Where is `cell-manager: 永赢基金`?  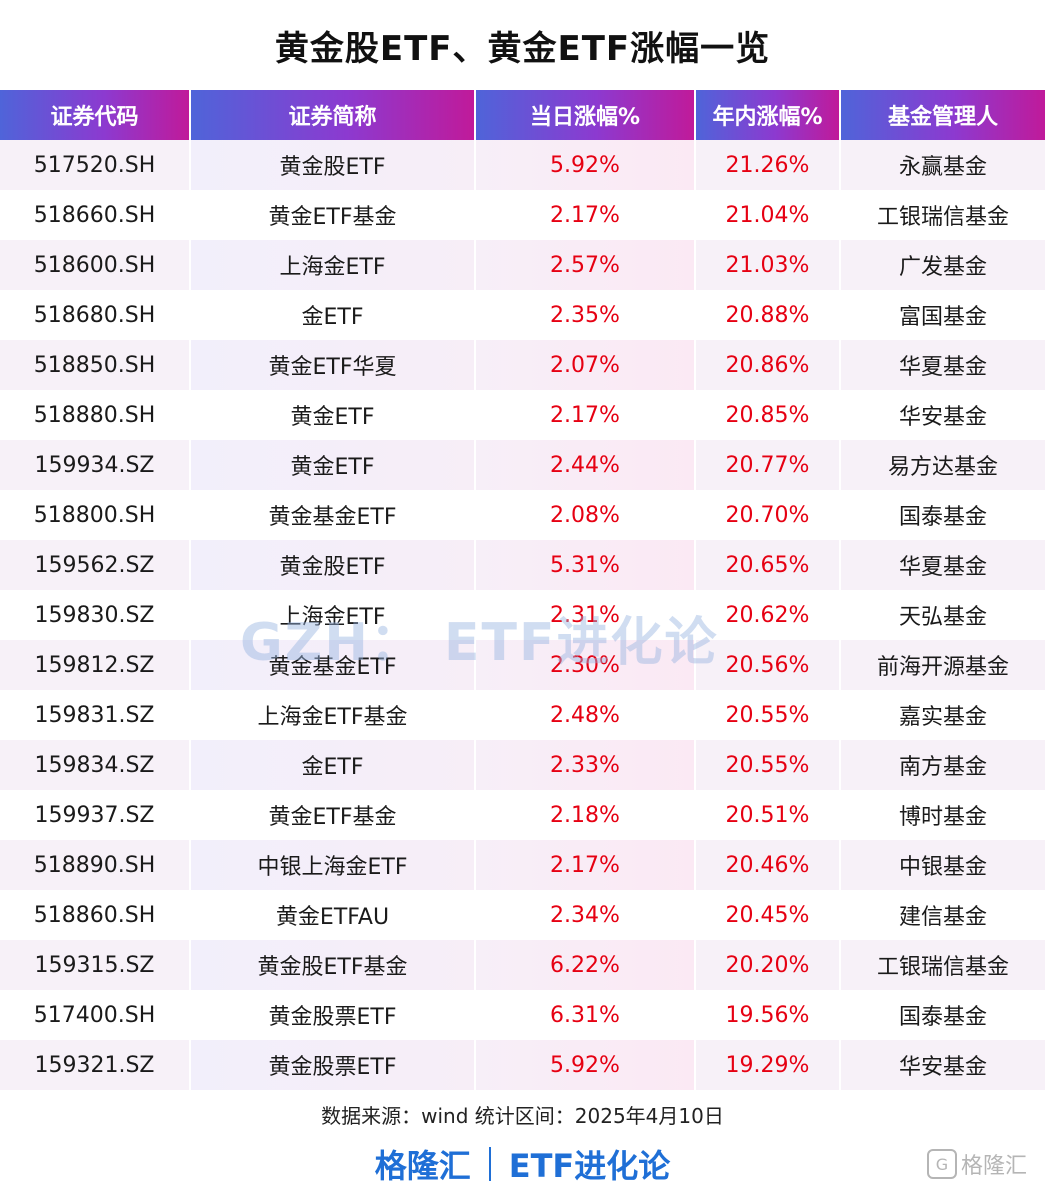 cell-manager: 永赢基金 is located at coordinates (942, 165).